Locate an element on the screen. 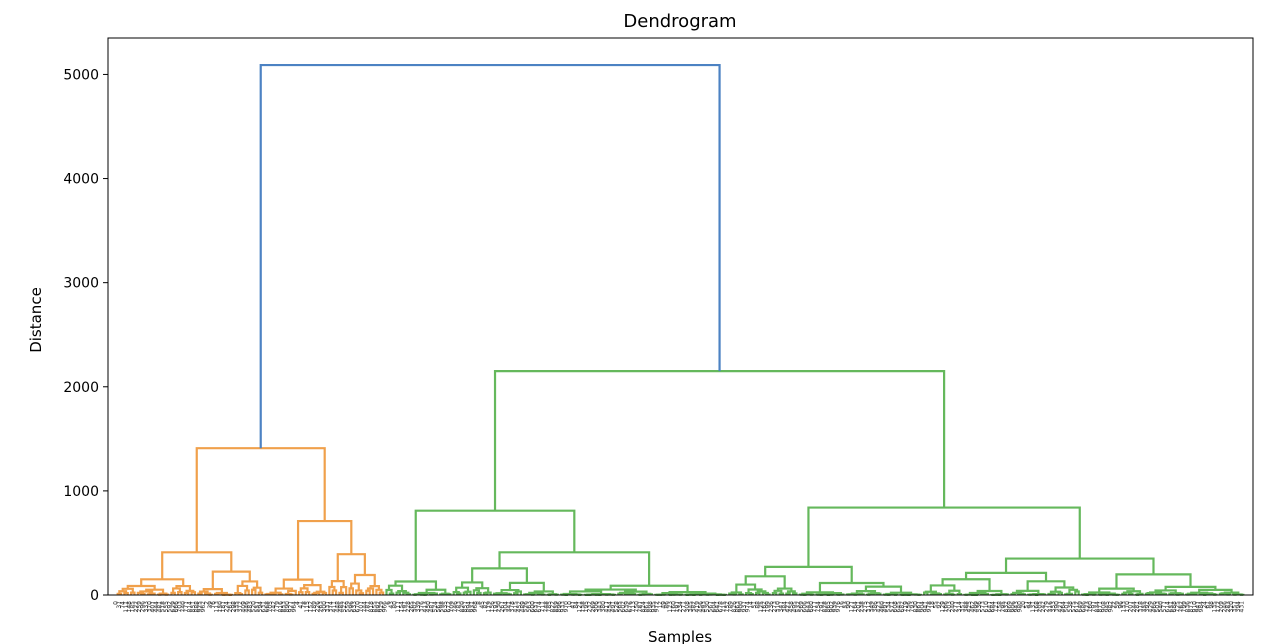 Image resolution: width=1280 pixels, height=644 pixels. leaf-label: 24 is located at coordinates (1204, 605).